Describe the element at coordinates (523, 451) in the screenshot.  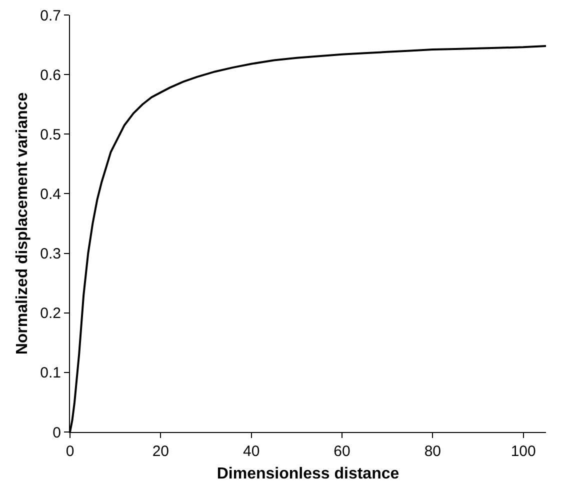
I see `x-tick-label: 100` at that location.